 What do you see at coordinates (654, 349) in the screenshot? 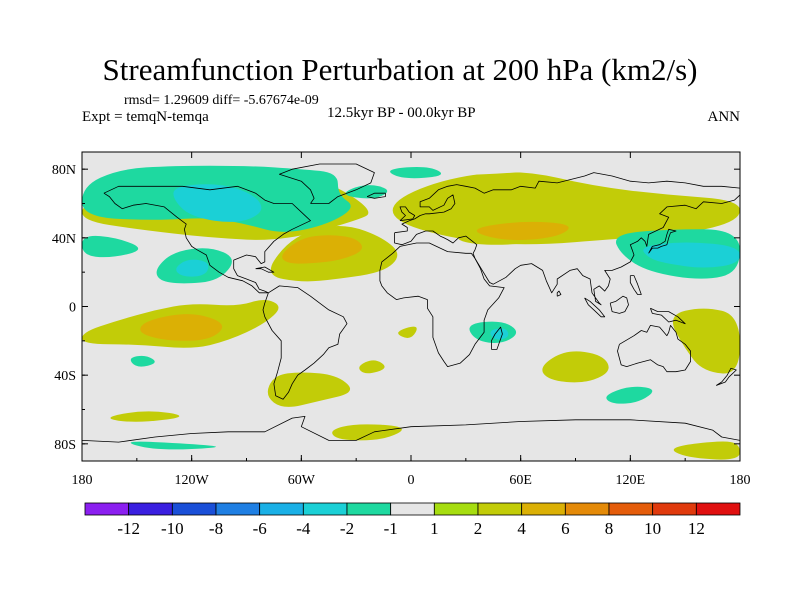
I see `coastline-australia` at bounding box center [654, 349].